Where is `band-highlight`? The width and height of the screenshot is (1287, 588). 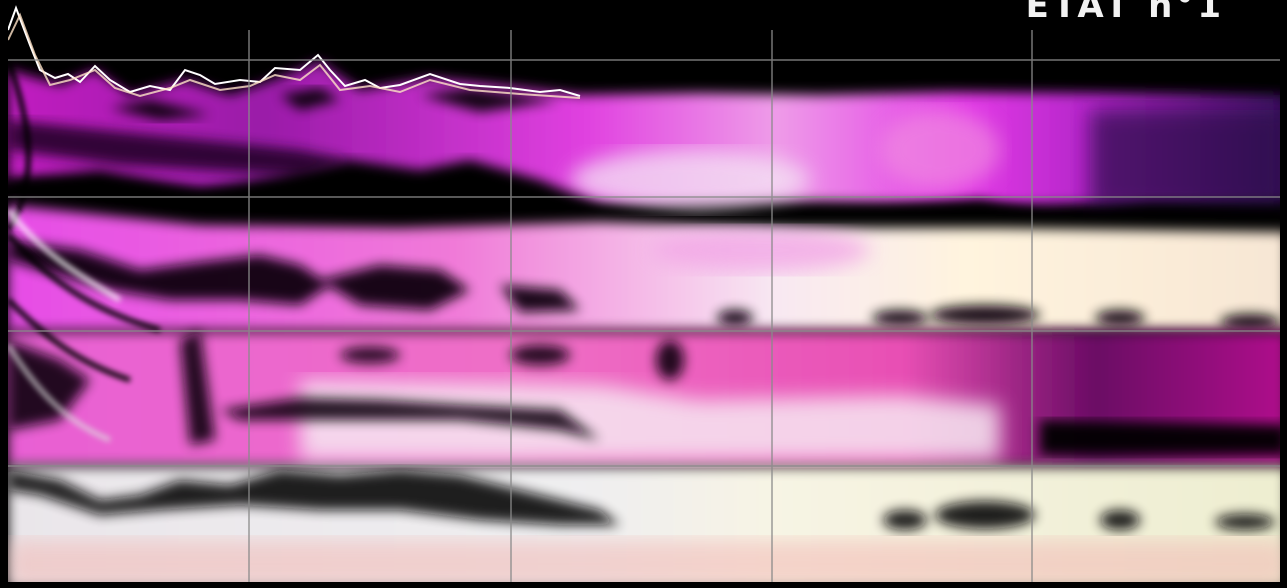 band-highlight is located at coordinates (690, 180).